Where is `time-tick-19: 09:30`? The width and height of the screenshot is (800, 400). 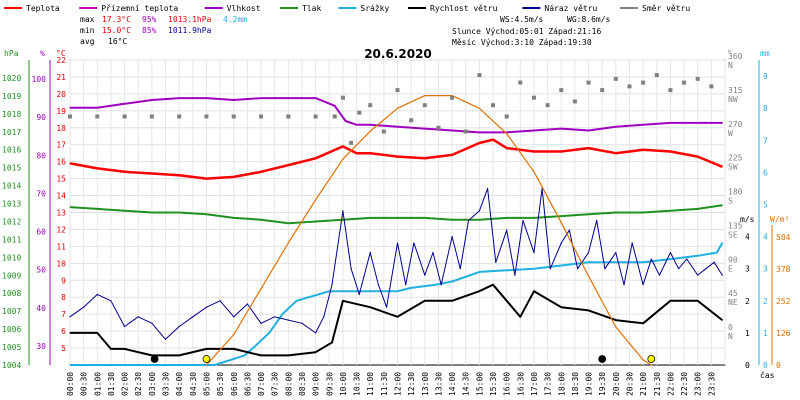
time-tick-19: 09:30 is located at coordinates (329, 384).